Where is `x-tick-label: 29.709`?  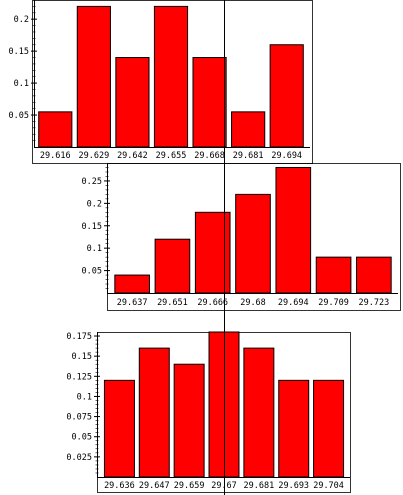
x-tick-label: 29.709 is located at coordinates (333, 303).